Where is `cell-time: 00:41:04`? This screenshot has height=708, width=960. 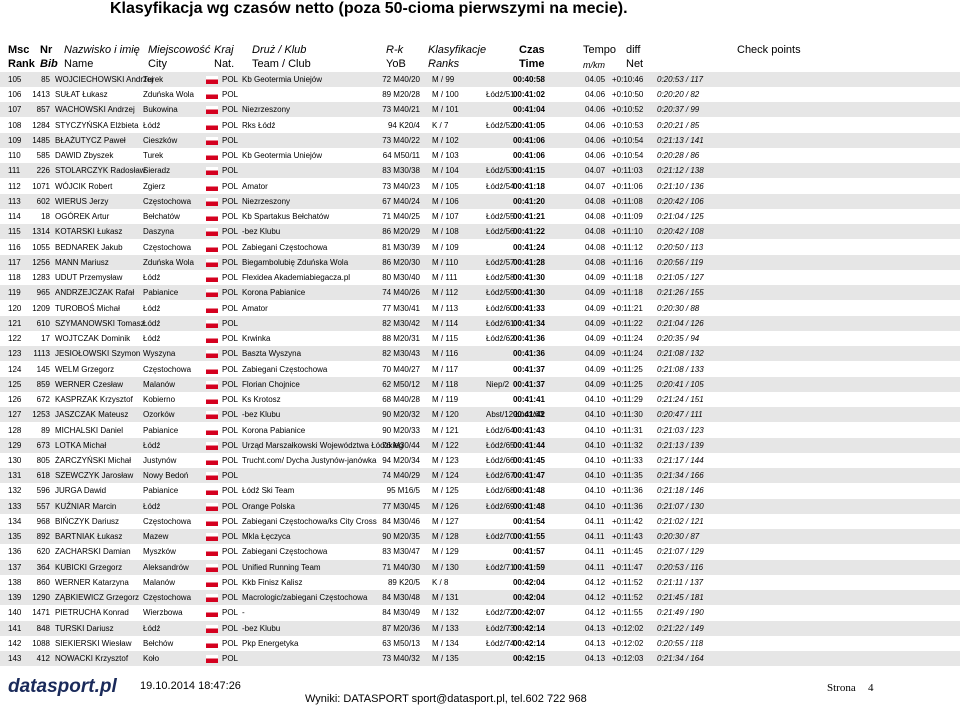 cell-time: 00:41:04 is located at coordinates (528, 110).